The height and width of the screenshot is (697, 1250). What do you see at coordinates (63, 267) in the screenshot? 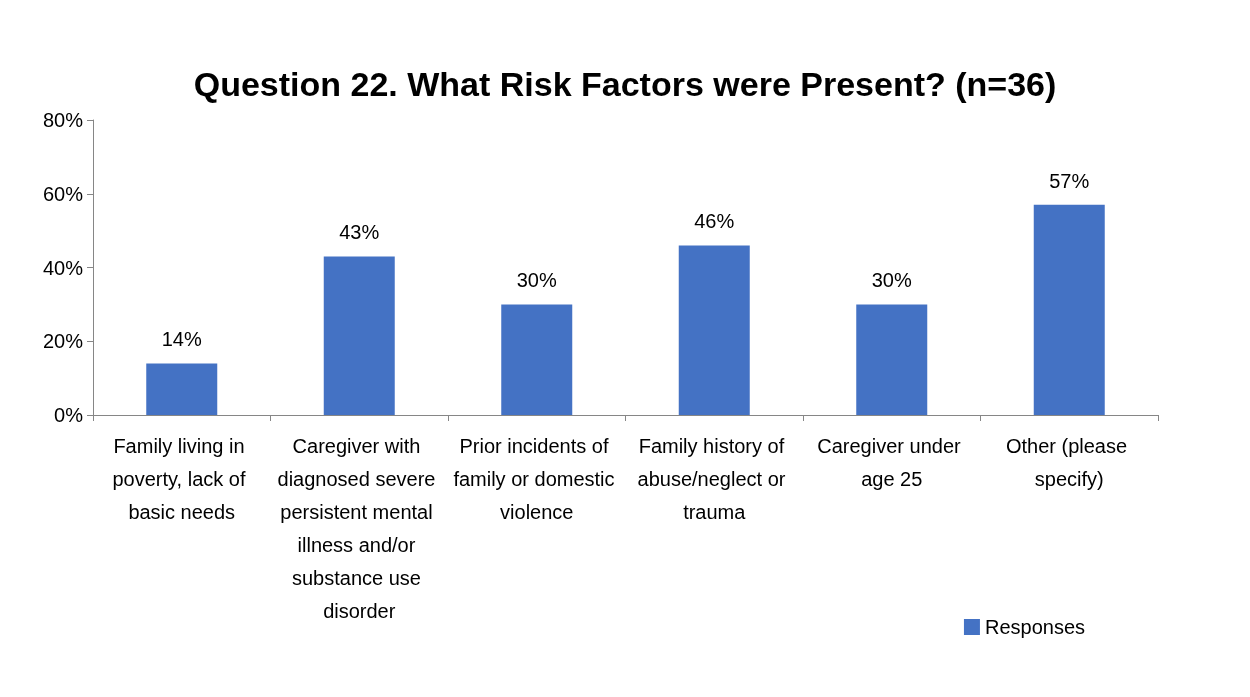
I see `y-tick-label: 40%` at bounding box center [63, 267].